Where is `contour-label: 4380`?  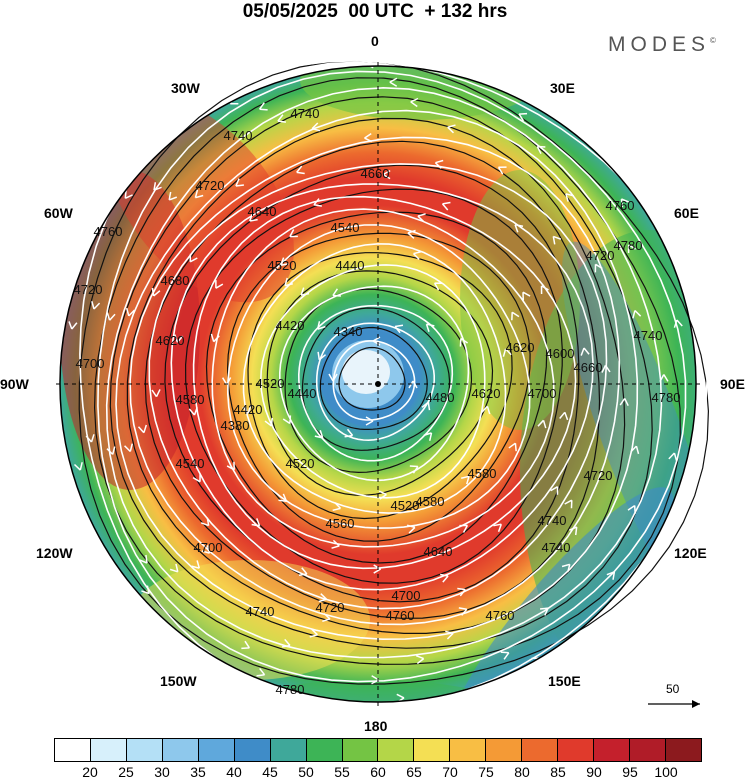
contour-label: 4380 is located at coordinates (235, 425).